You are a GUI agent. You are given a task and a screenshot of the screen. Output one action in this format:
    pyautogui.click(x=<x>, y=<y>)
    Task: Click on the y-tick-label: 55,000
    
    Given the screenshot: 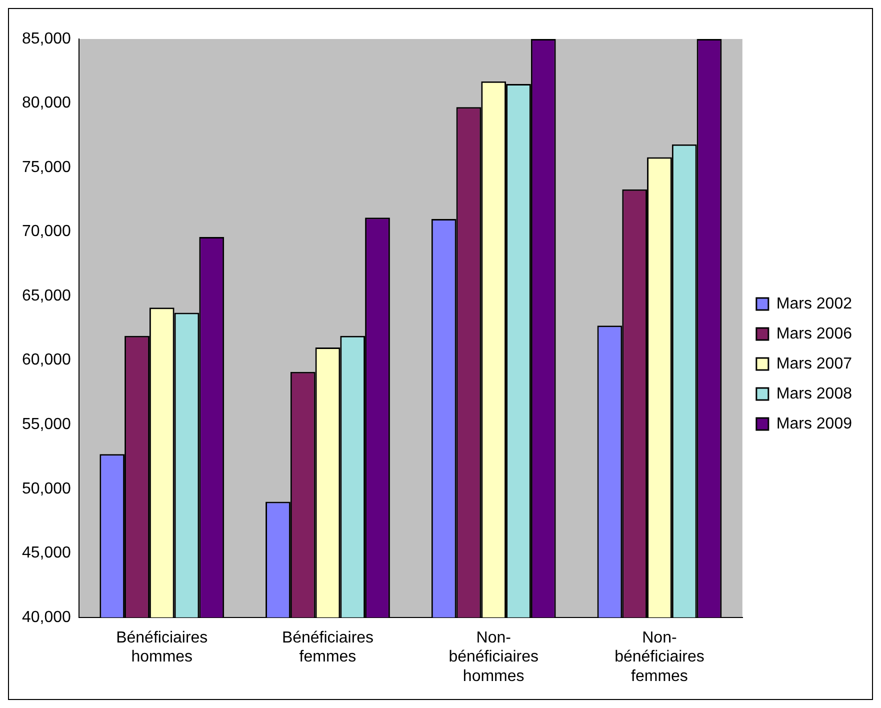 What is the action you would take?
    pyautogui.click(x=47, y=425)
    